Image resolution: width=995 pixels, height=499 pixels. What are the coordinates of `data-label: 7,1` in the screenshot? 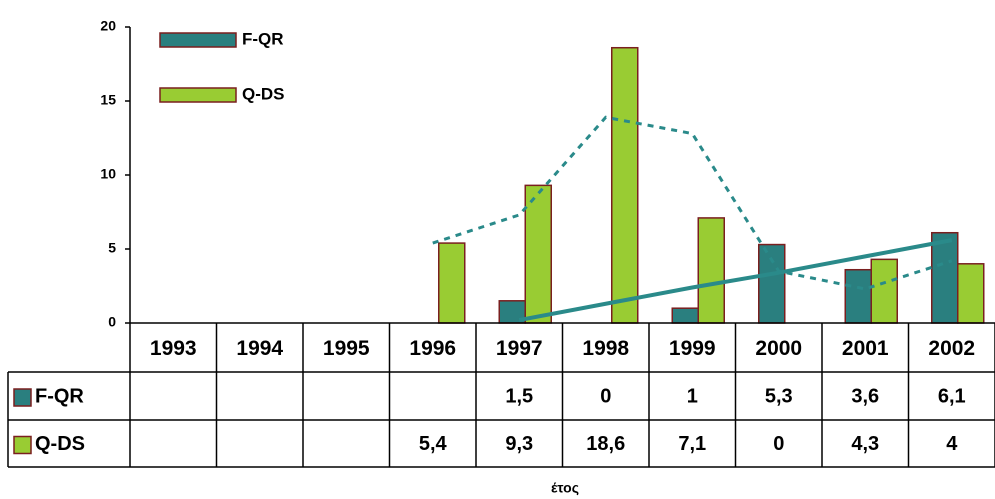 It's located at (692, 444).